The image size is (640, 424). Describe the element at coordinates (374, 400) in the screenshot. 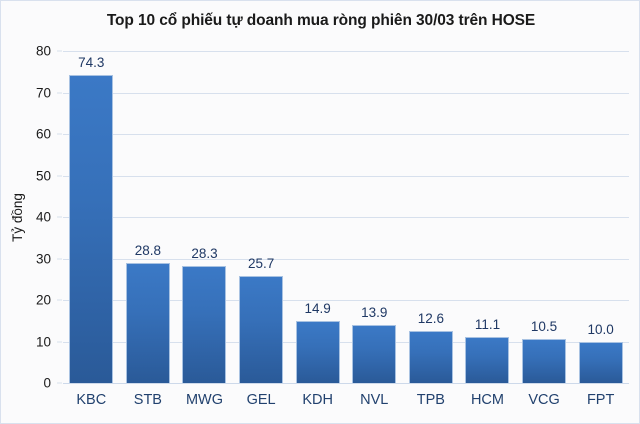

I see `x-axis-tick-label: NVL` at that location.